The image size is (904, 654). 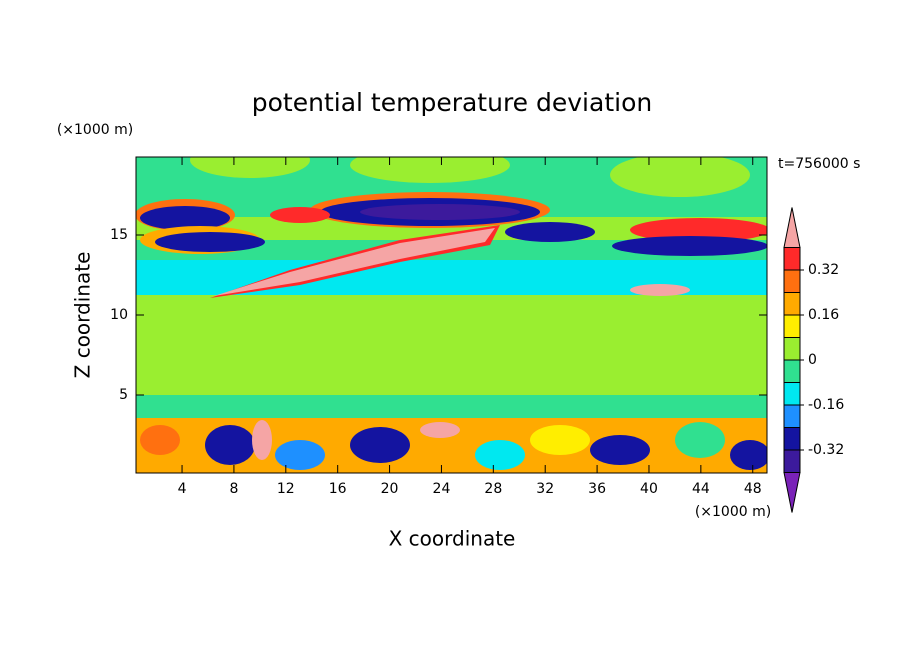 I want to click on x-tick-label: 12, so click(x=286, y=489).